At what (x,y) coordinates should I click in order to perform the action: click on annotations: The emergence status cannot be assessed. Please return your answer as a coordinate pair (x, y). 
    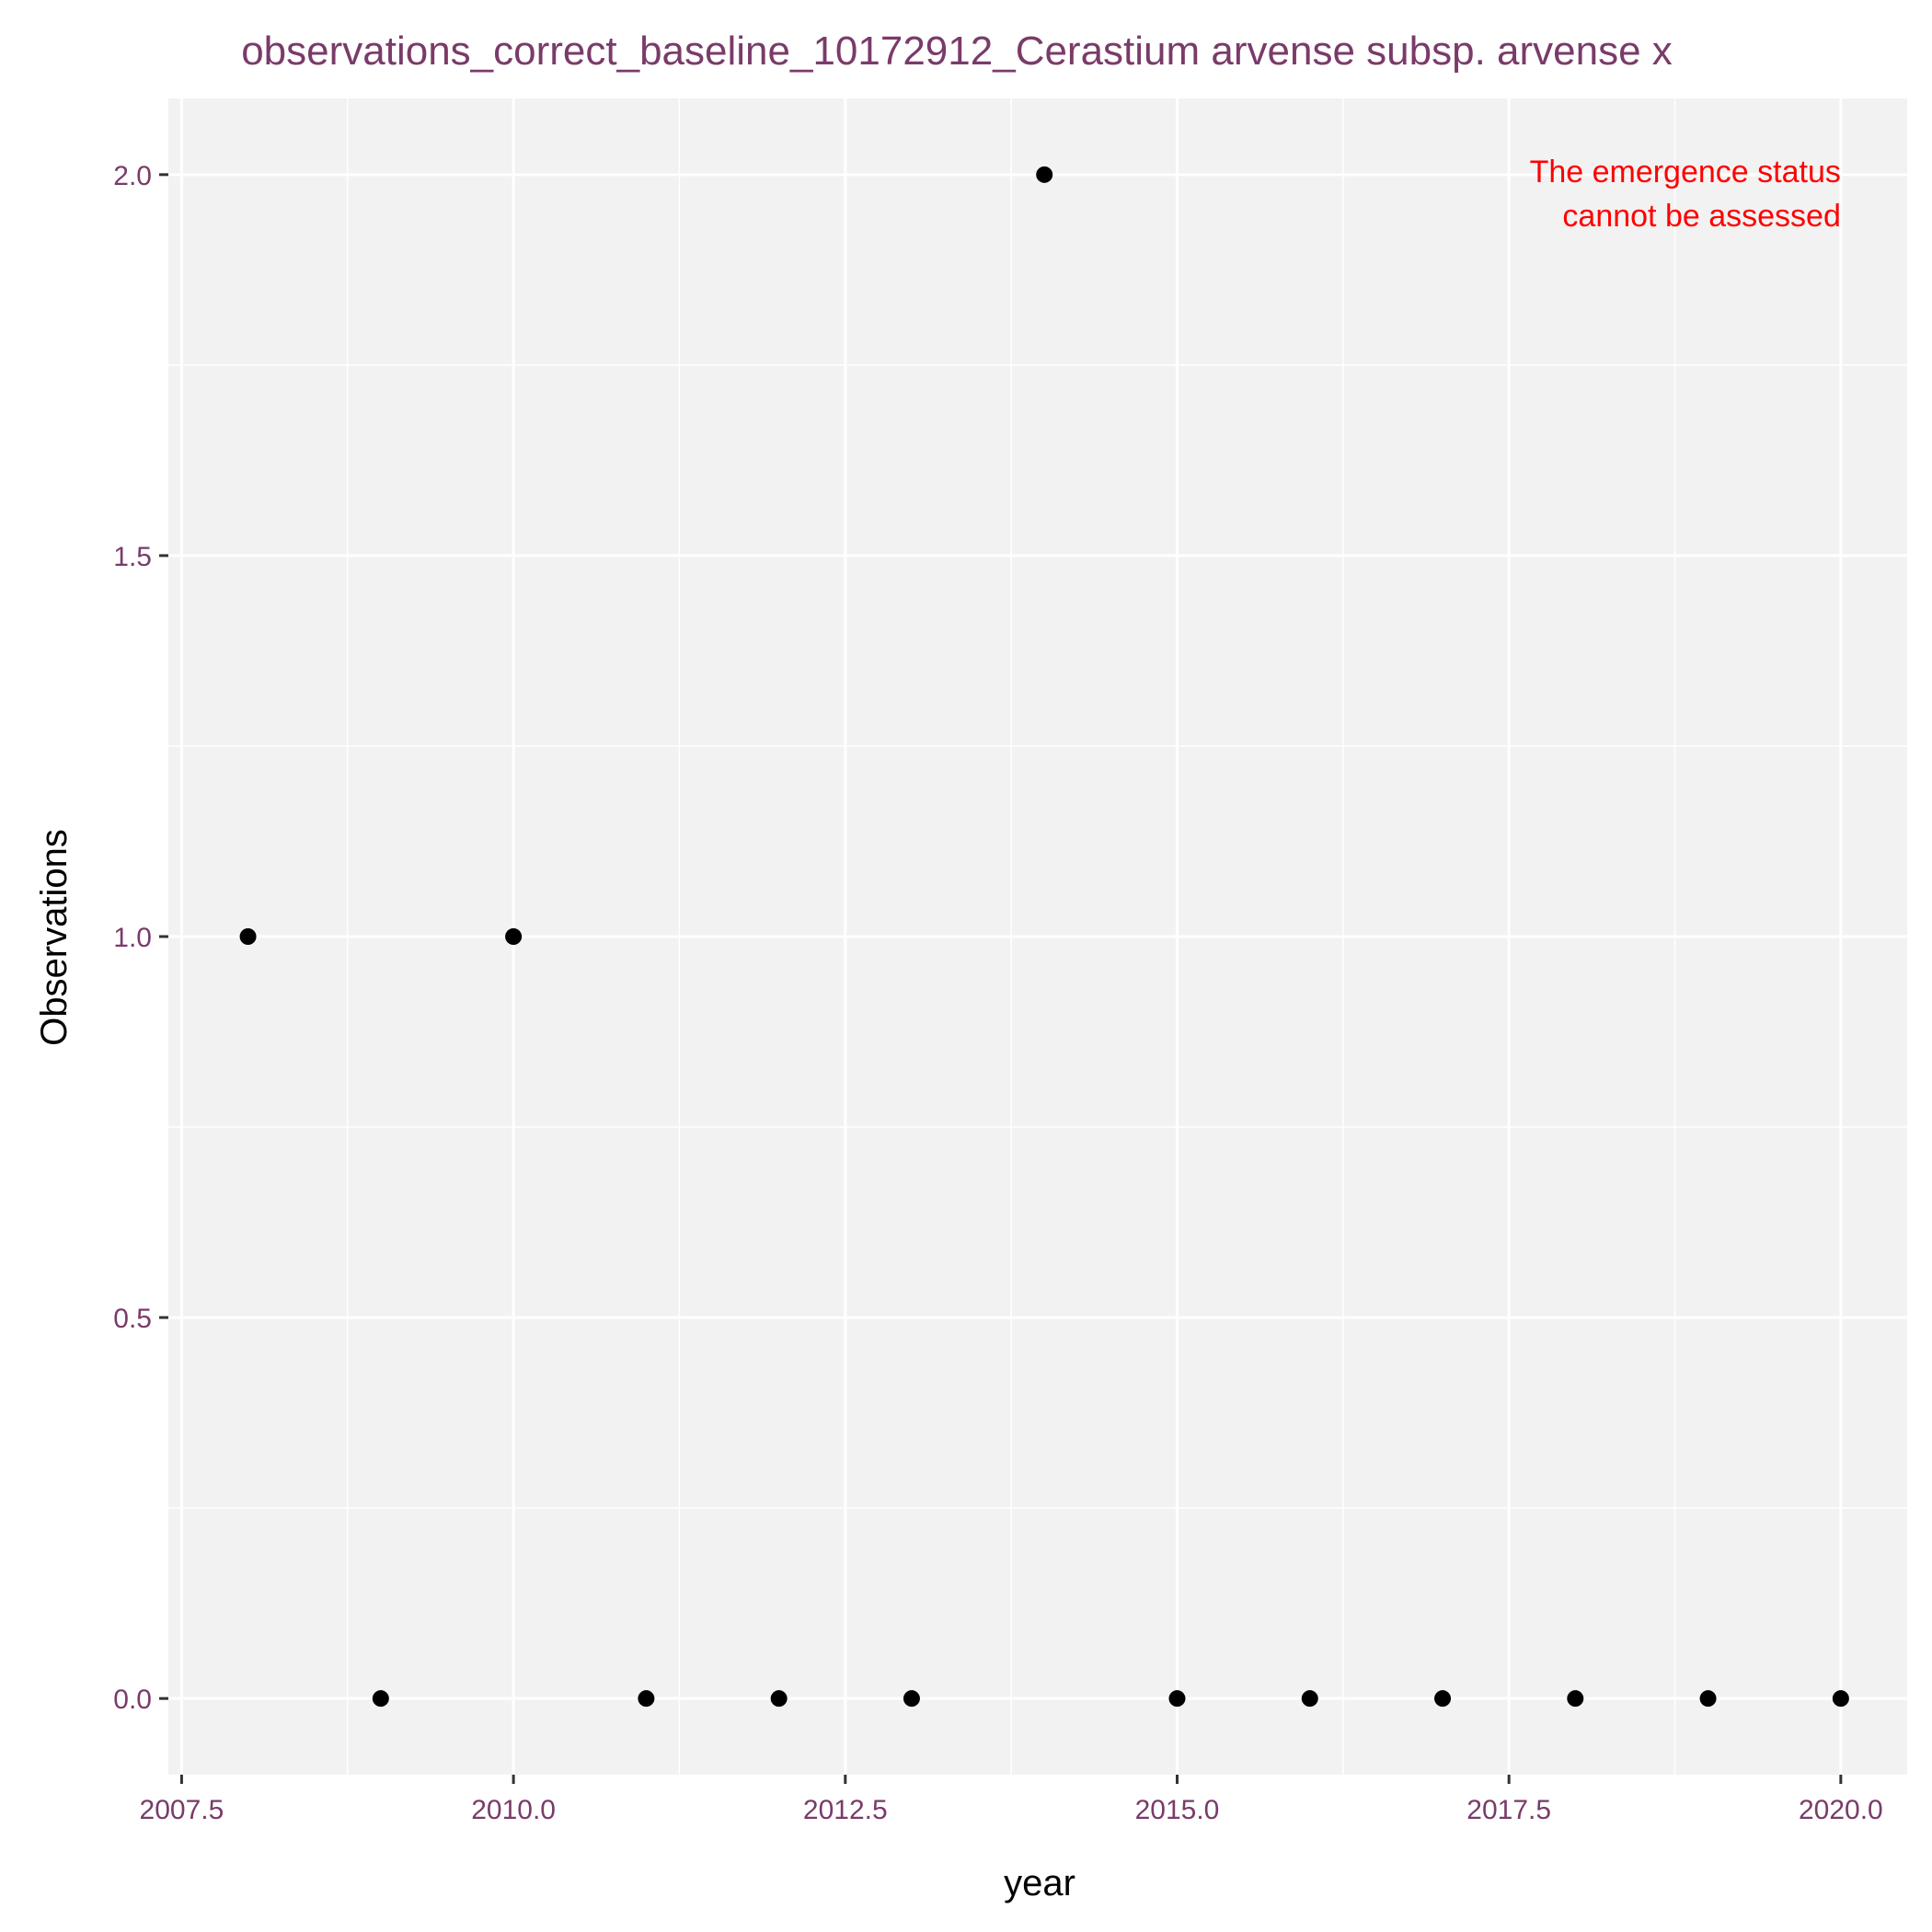
    Looking at the image, I should click on (1685, 194).